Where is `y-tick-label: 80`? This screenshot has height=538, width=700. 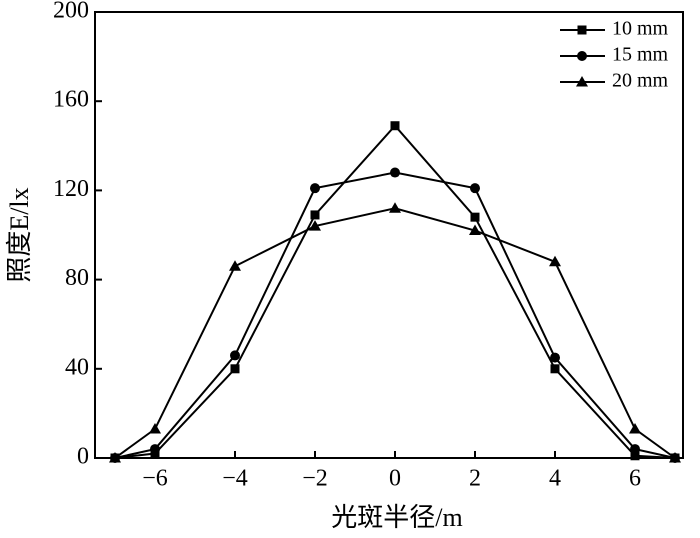
y-tick-label: 80 is located at coordinates (77, 278).